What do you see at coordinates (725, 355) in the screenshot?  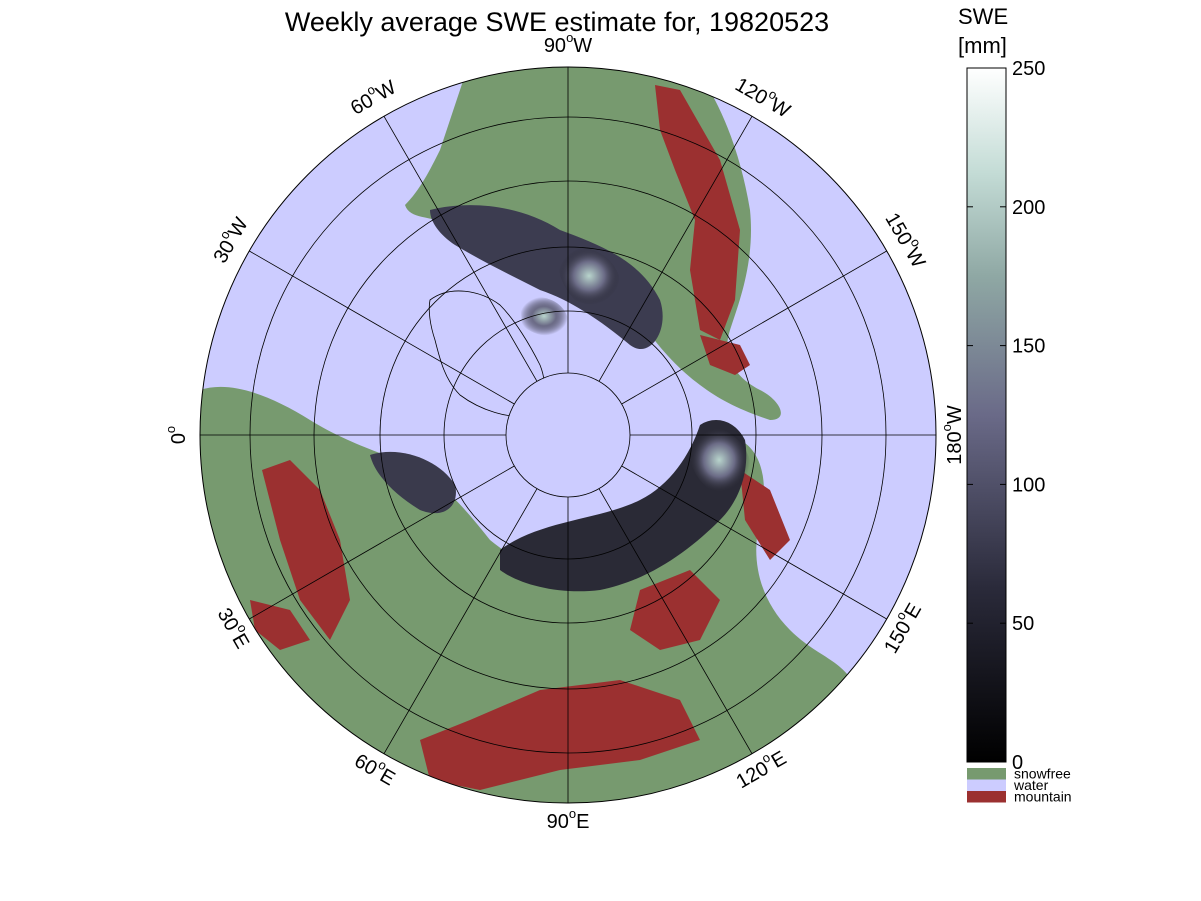 I see `mountain-alaska` at bounding box center [725, 355].